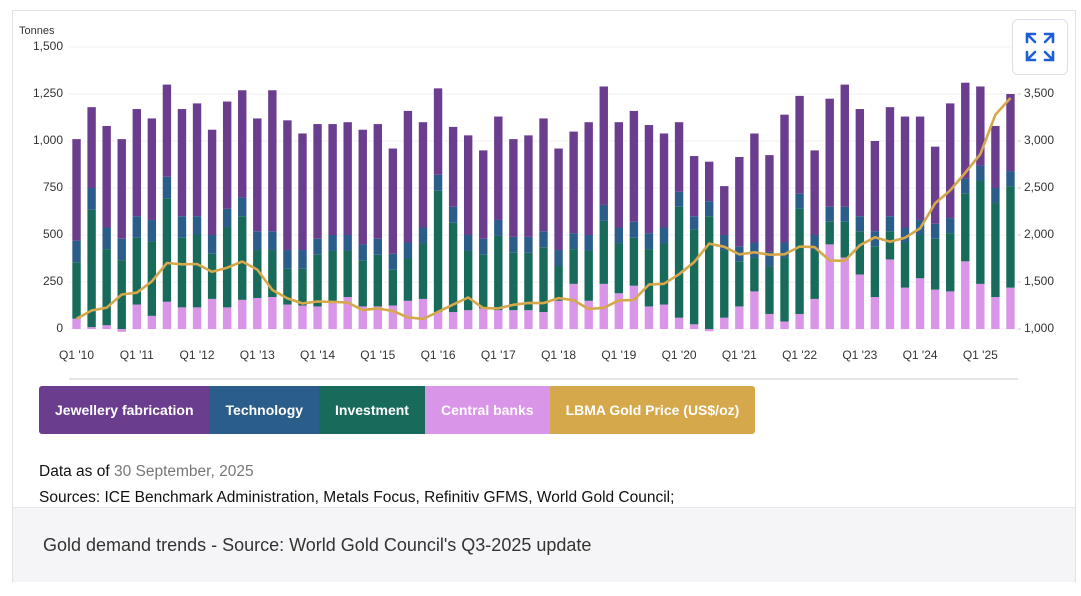  What do you see at coordinates (652, 410) in the screenshot?
I see `legend-item: LBMA Gold Price (US$/oz)` at bounding box center [652, 410].